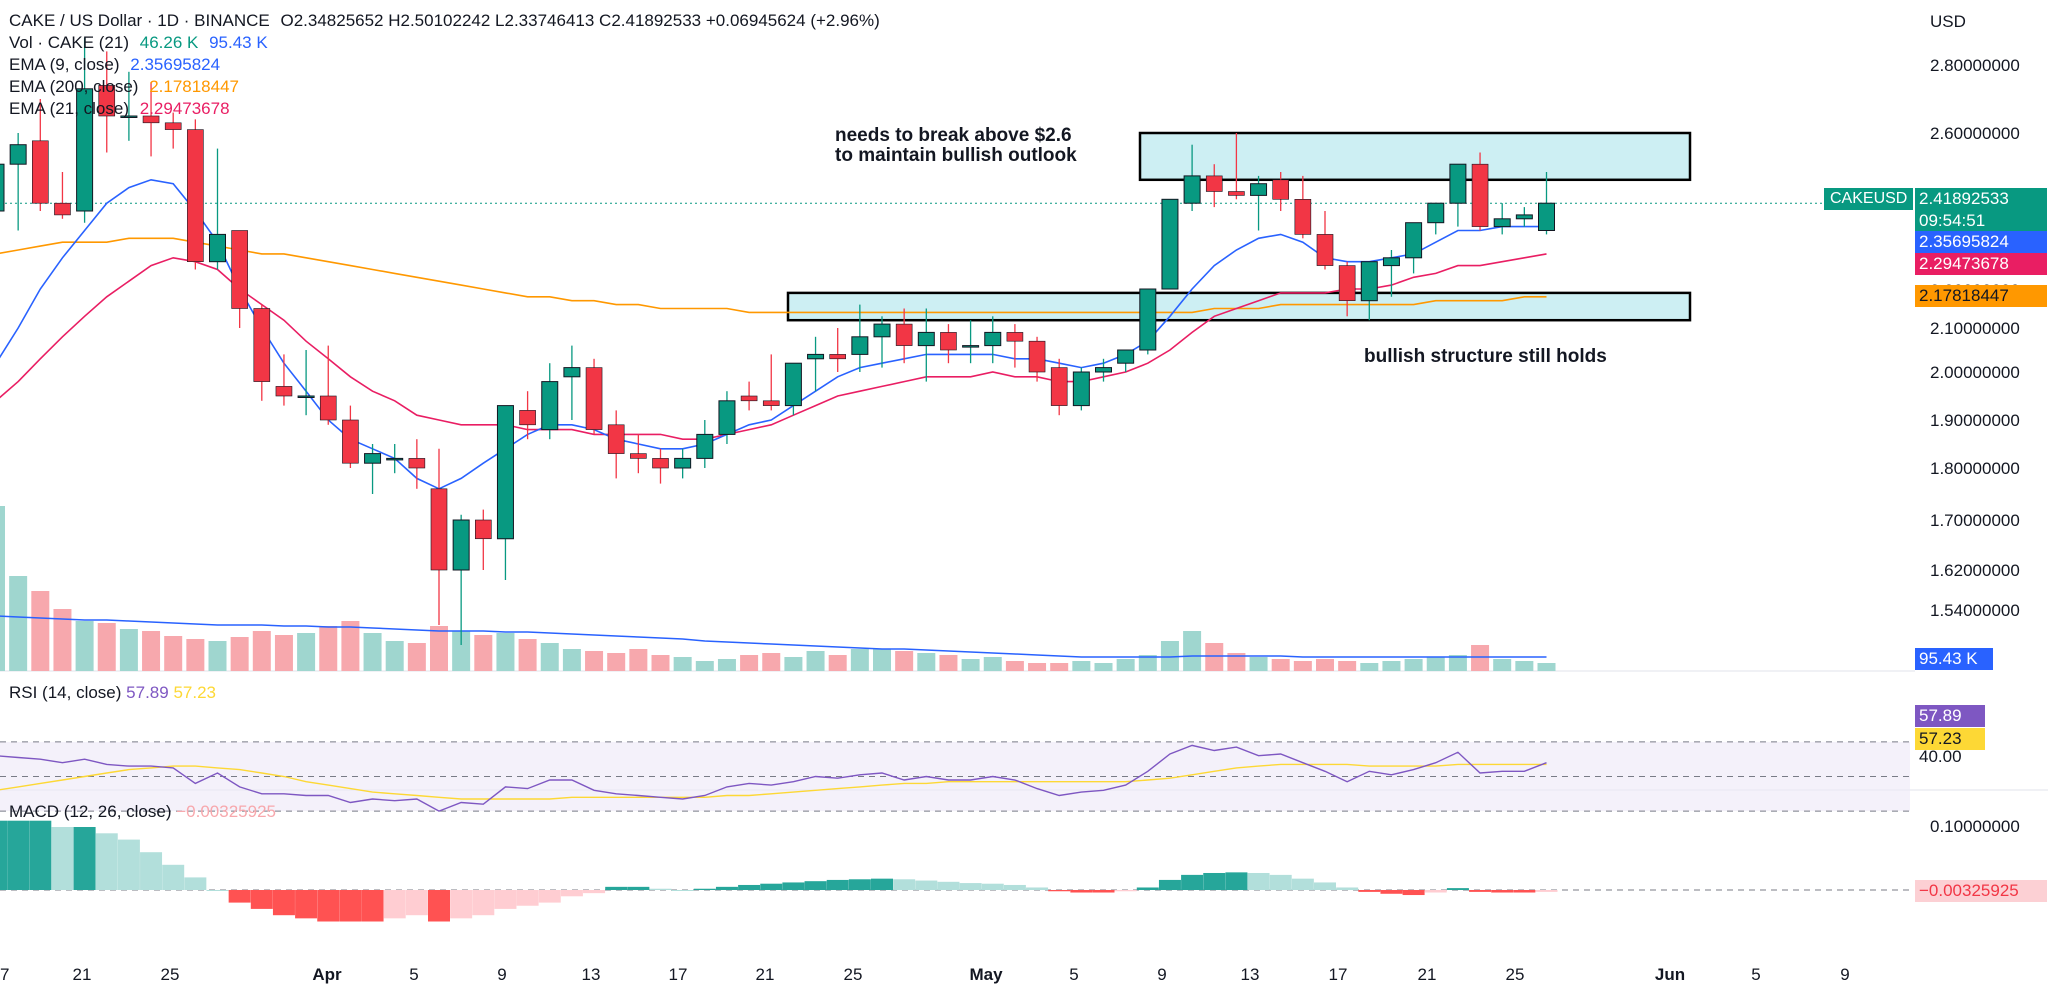 Image resolution: width=2048 pixels, height=990 pixels. What do you see at coordinates (773, 275) in the screenshot?
I see `ema200-line` at bounding box center [773, 275].